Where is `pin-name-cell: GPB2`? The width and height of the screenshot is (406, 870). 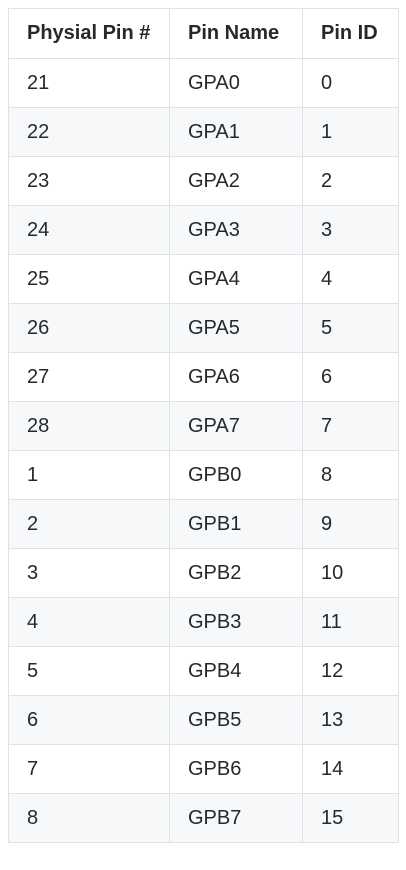 pin-name-cell: GPB2 is located at coordinates (236, 573).